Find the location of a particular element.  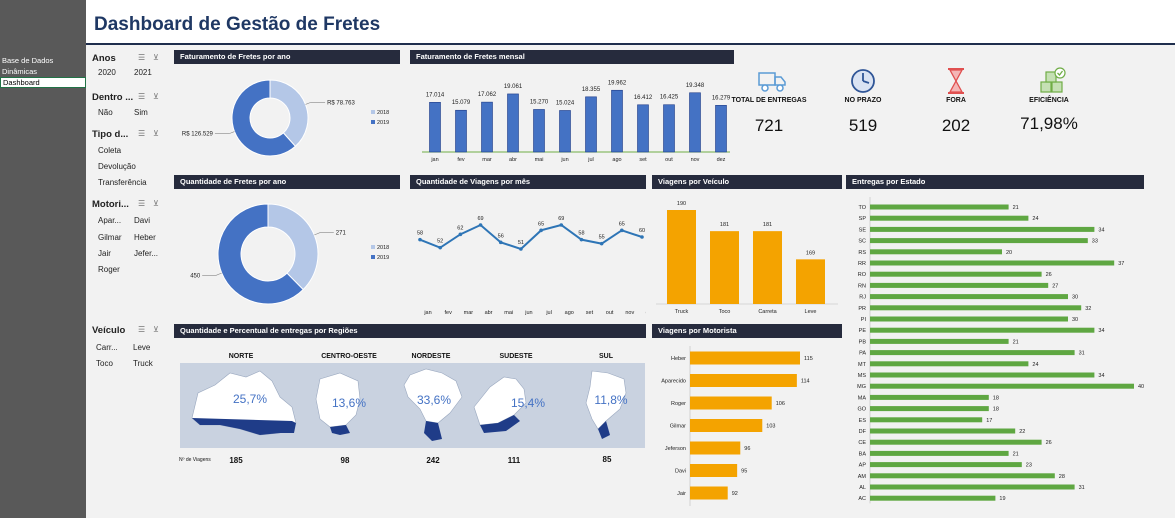

nav-item-dinamicas: Dinâmicas is located at coordinates (20, 71).